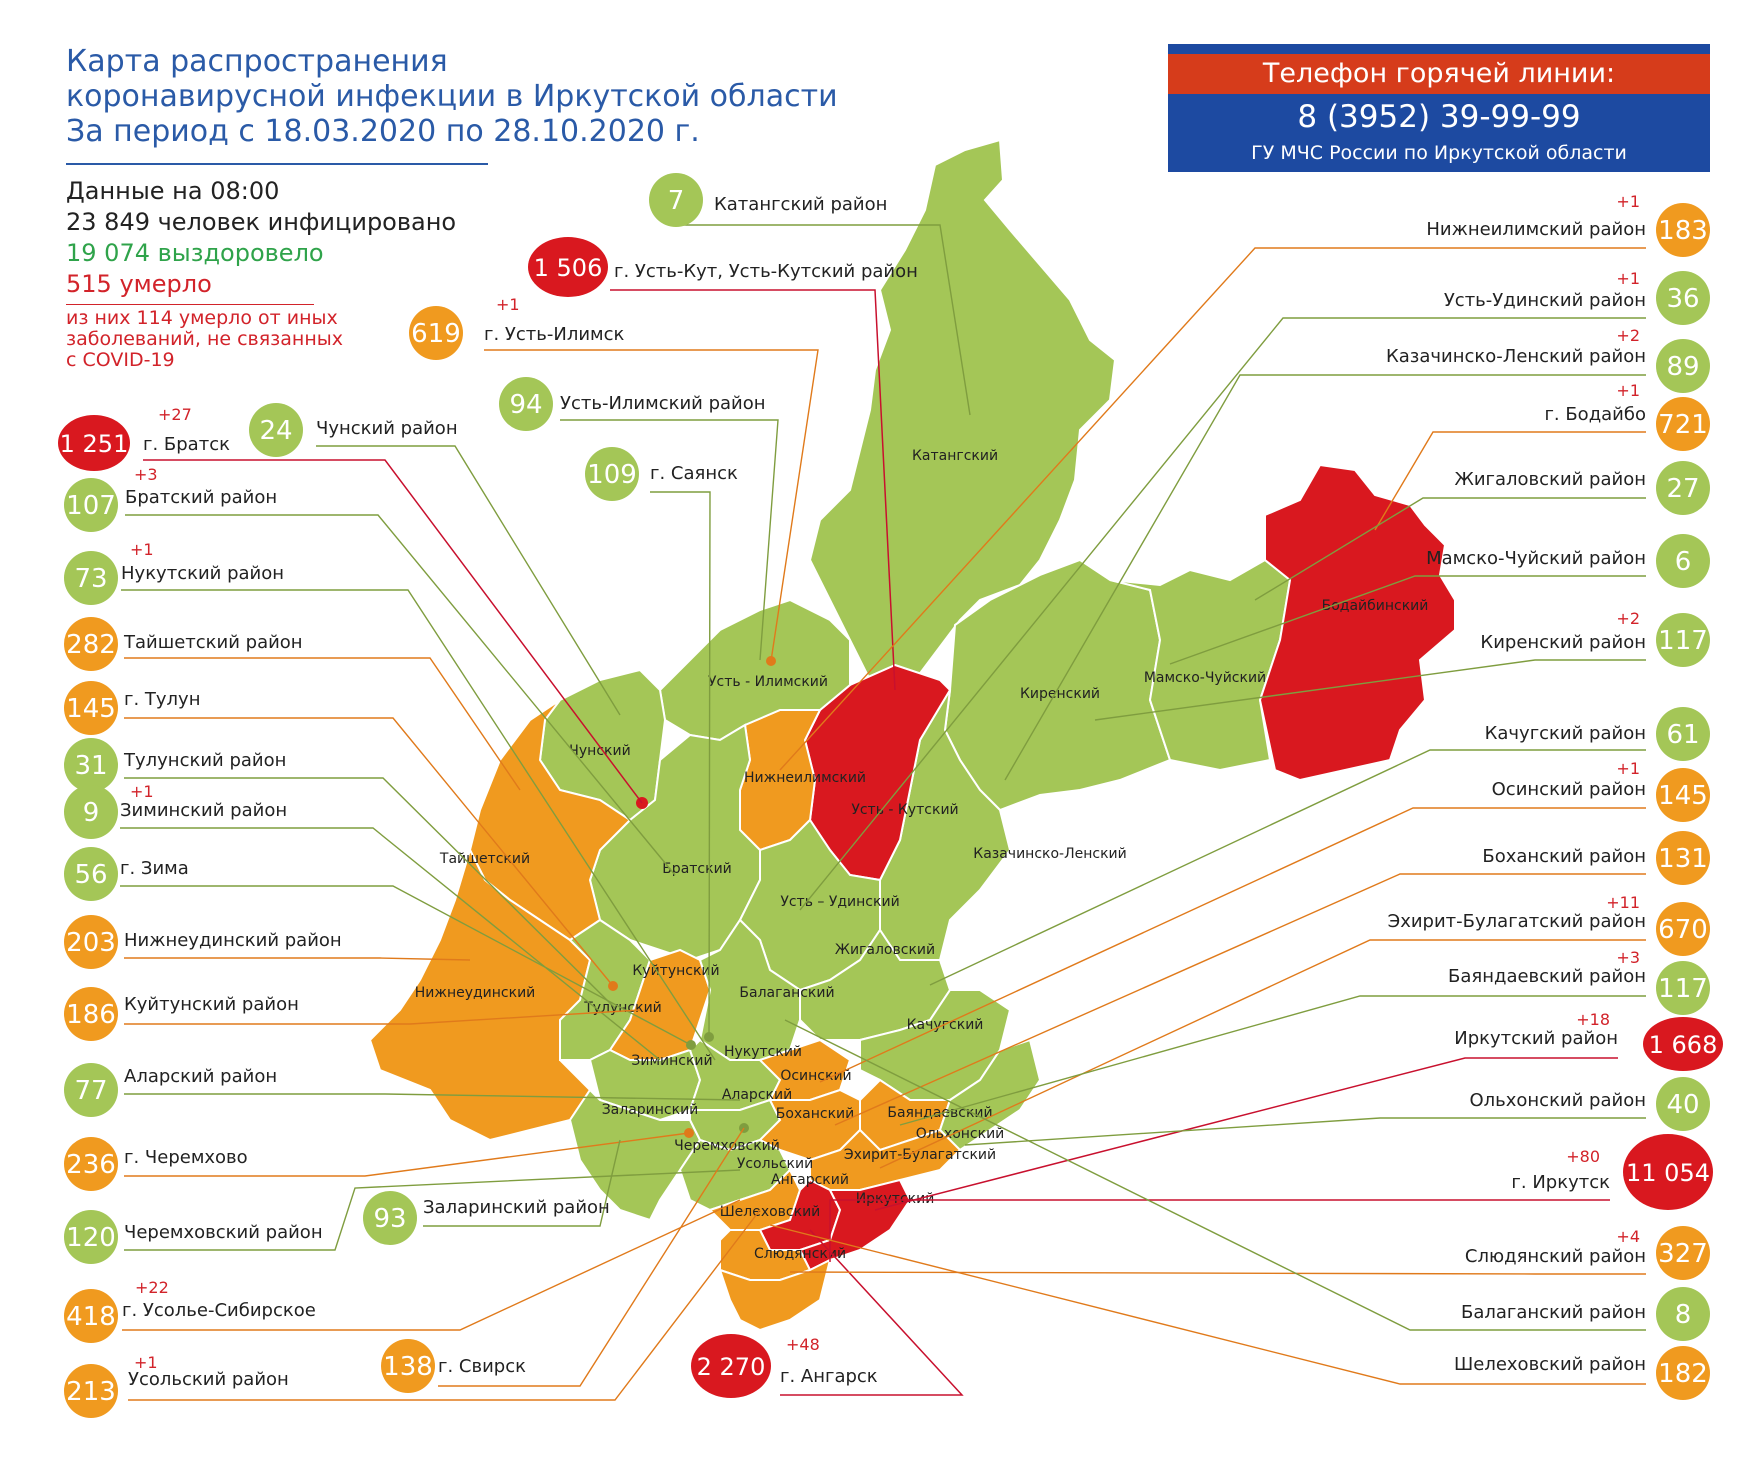 The height and width of the screenshot is (1477, 1754). I want to click on leader-line-nizhneudinsky, so click(297, 959).